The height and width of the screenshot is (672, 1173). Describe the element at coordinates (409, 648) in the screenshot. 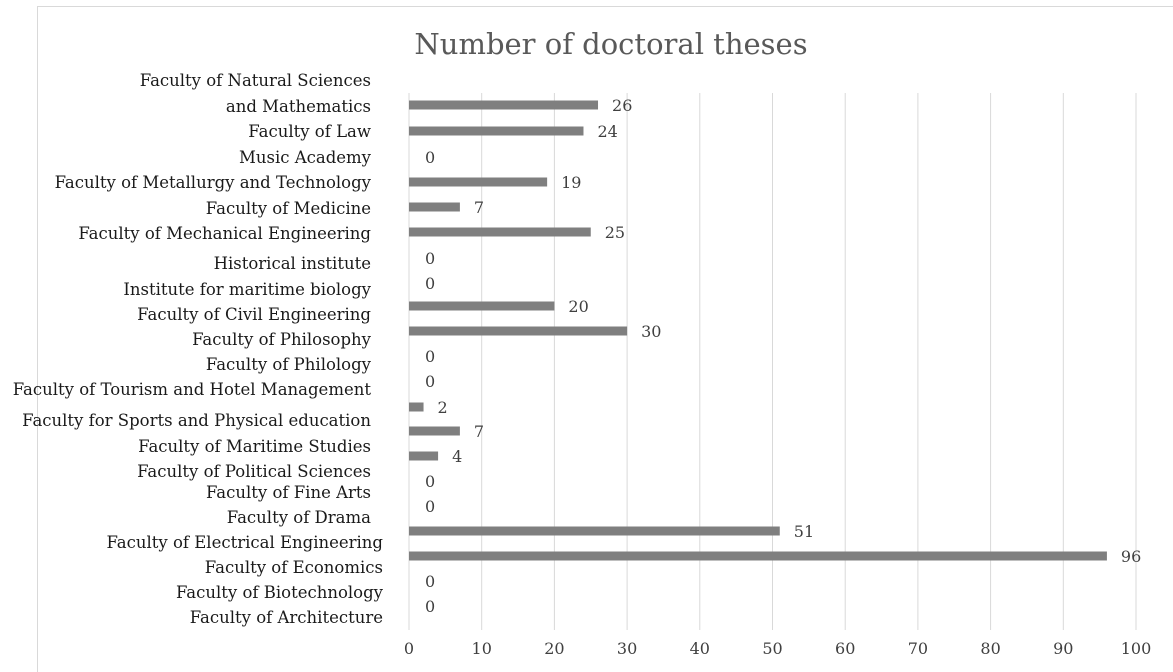

I see `x-tick-label: 0` at that location.